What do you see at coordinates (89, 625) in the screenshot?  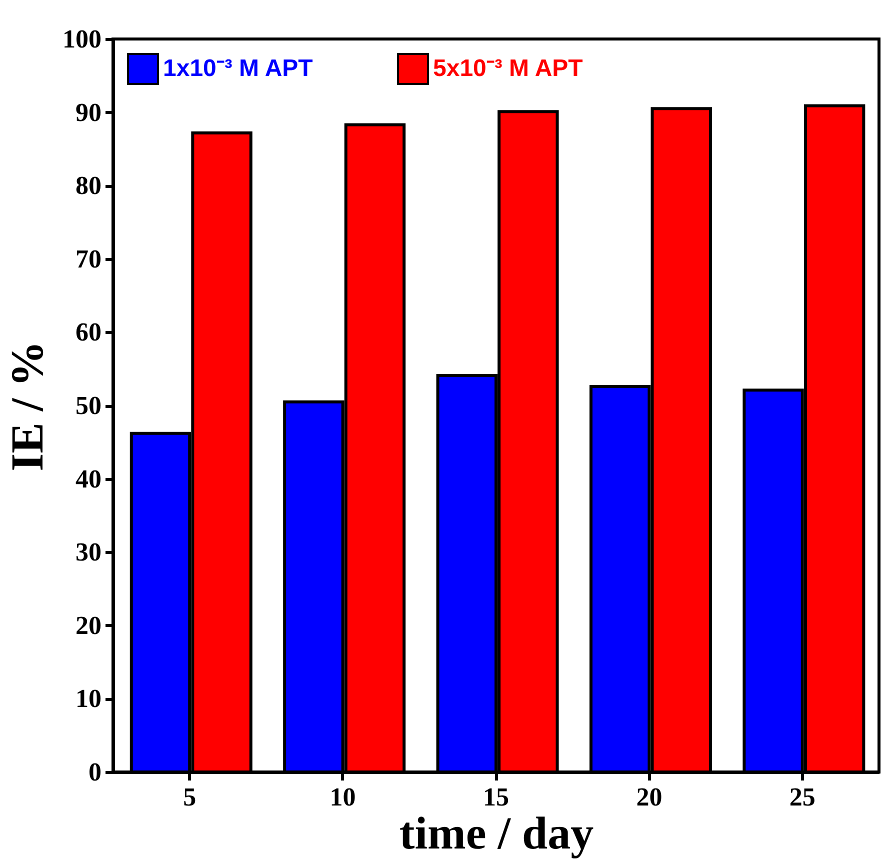 I see `y-tick-label: 20` at bounding box center [89, 625].